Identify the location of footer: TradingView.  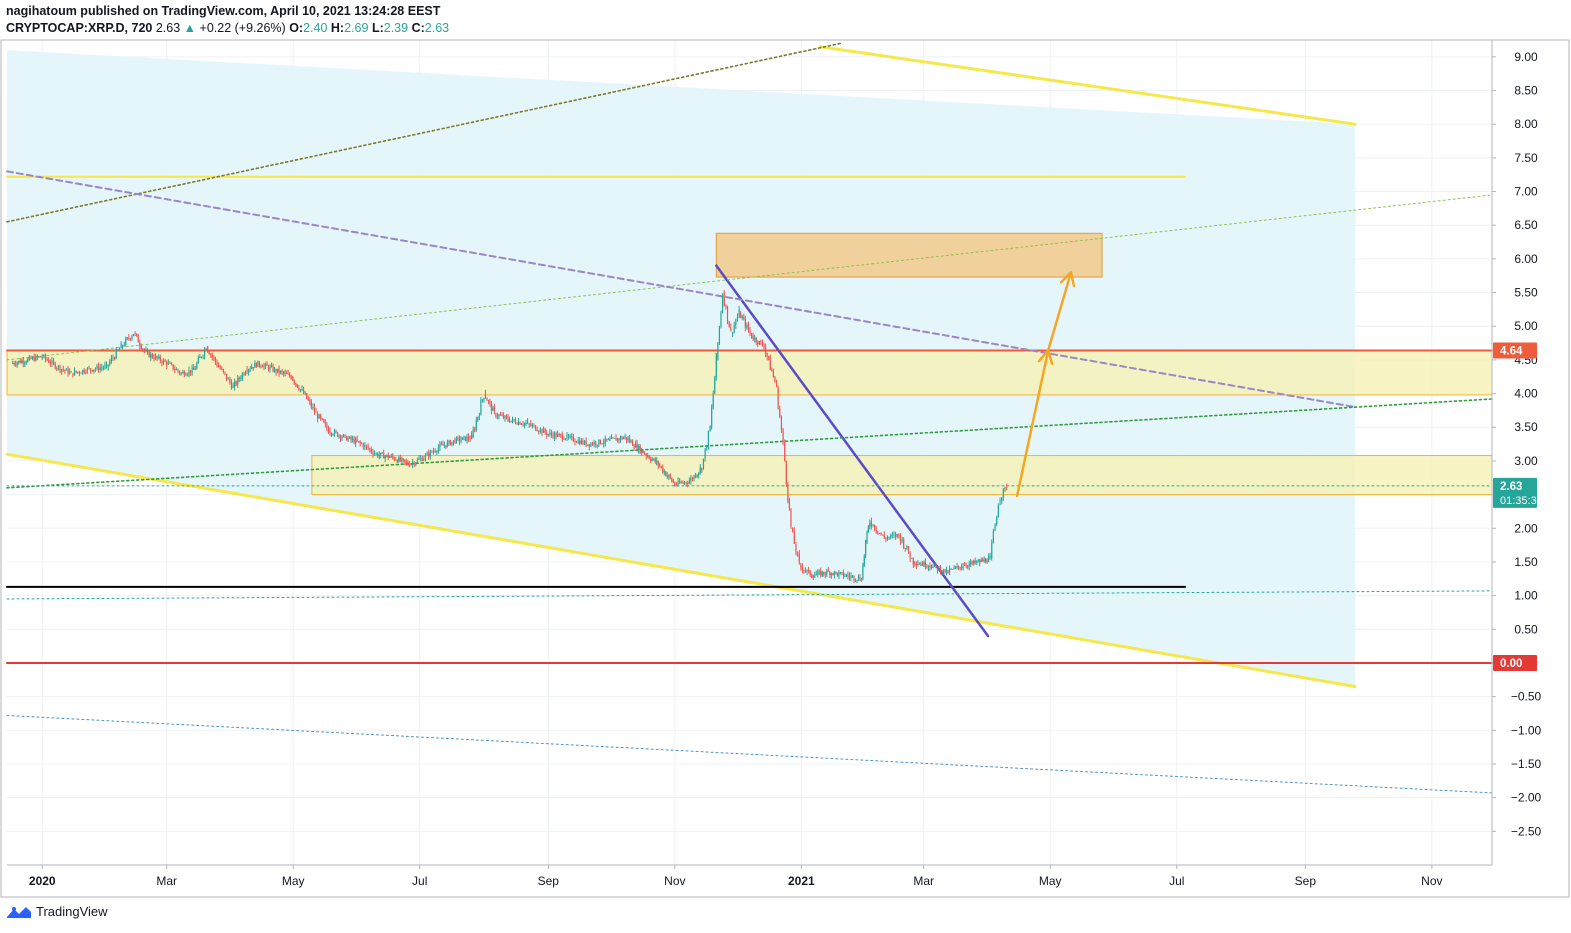
(57, 911).